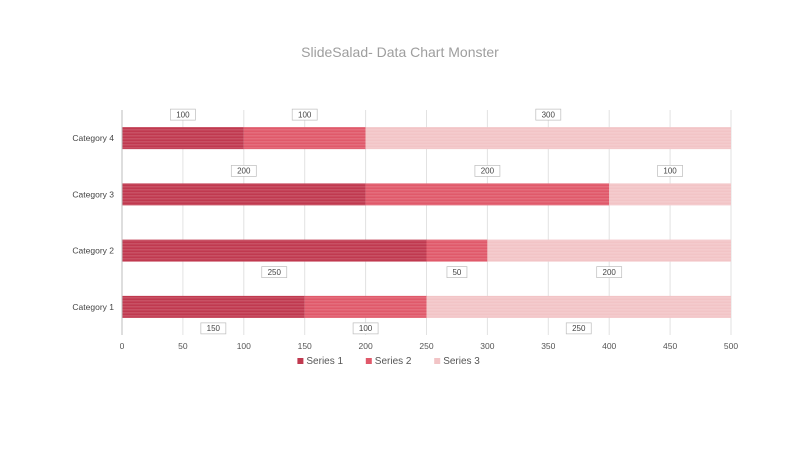 Image resolution: width=800 pixels, height=450 pixels. Describe the element at coordinates (183, 346) in the screenshot. I see `x-tick-label: 50` at that location.